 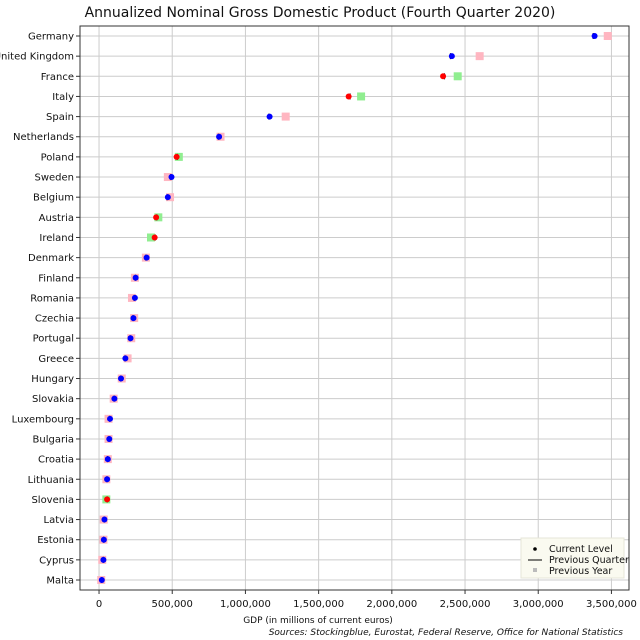 What do you see at coordinates (535, 570) in the screenshot?
I see `legend-previous-year-marker` at bounding box center [535, 570].